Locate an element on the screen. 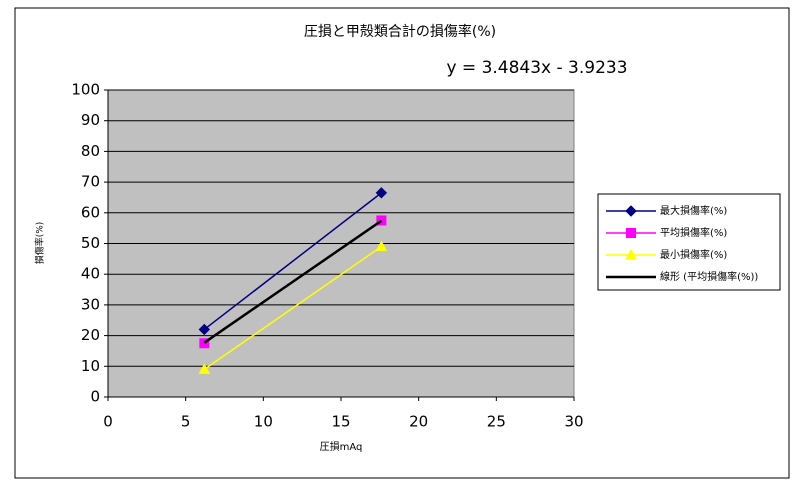  x-axis-label: 圧損mAq is located at coordinates (341, 446).